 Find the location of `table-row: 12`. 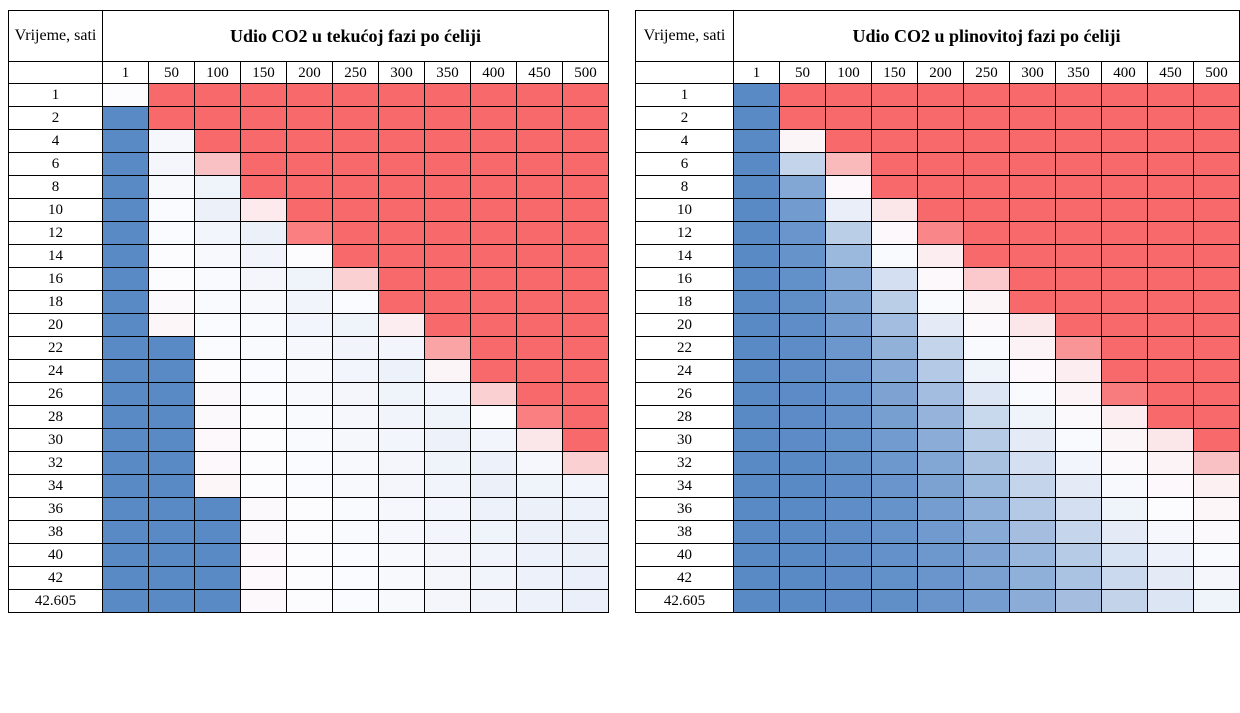

table-row: 12 is located at coordinates (937, 233).